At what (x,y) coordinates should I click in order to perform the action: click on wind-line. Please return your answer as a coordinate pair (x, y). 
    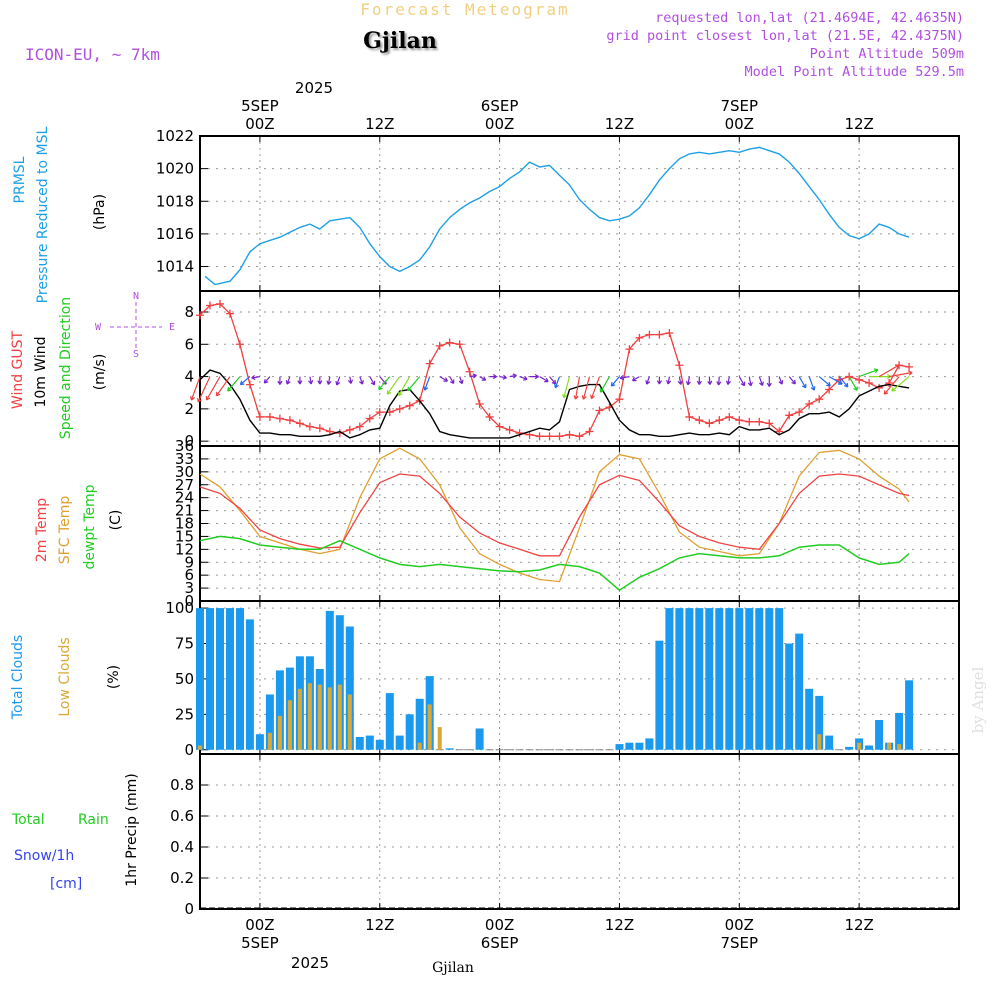
    Looking at the image, I should click on (554, 404).